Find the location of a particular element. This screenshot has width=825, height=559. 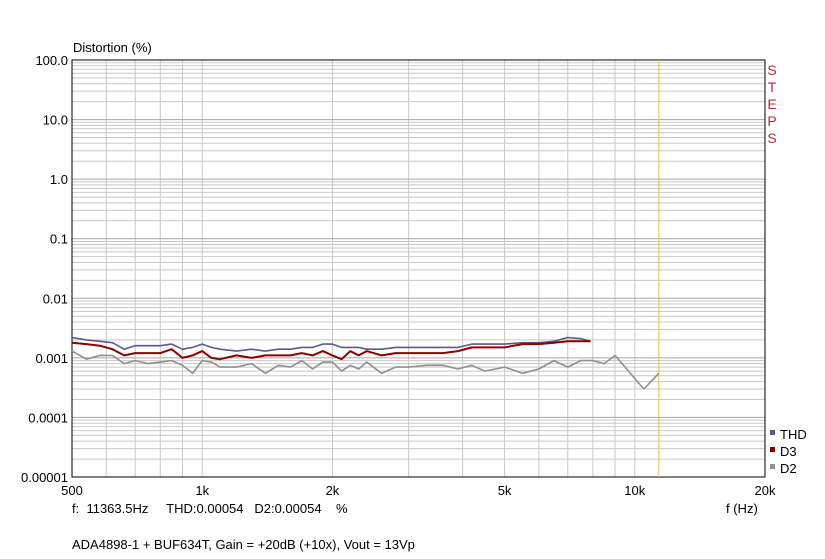

steps-letter: P is located at coordinates (771, 121).